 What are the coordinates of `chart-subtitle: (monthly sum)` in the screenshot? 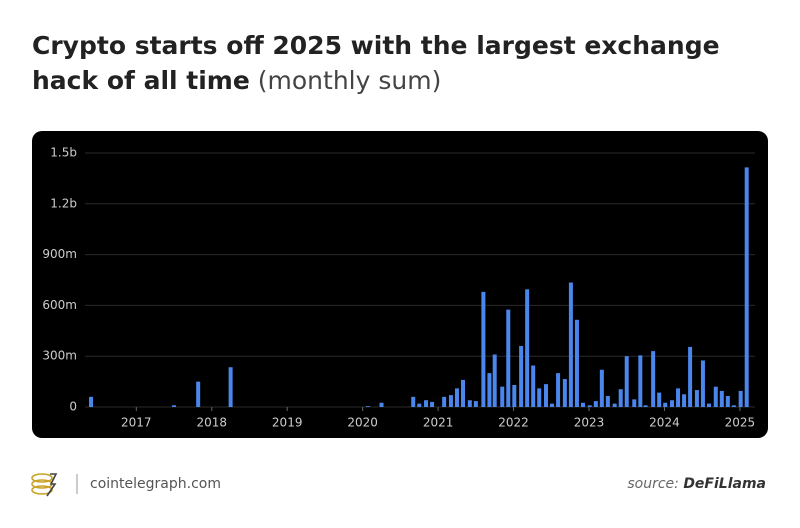 It's located at (349, 80).